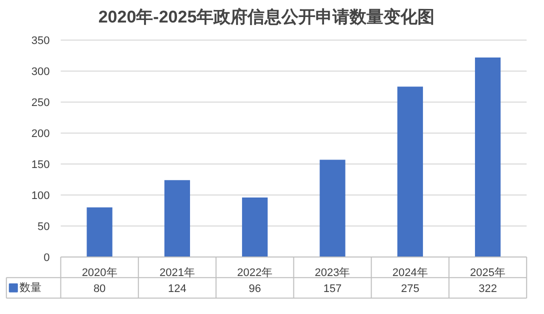 The height and width of the screenshot is (314, 544). What do you see at coordinates (99, 288) in the screenshot?
I see `data-label: 80` at bounding box center [99, 288].